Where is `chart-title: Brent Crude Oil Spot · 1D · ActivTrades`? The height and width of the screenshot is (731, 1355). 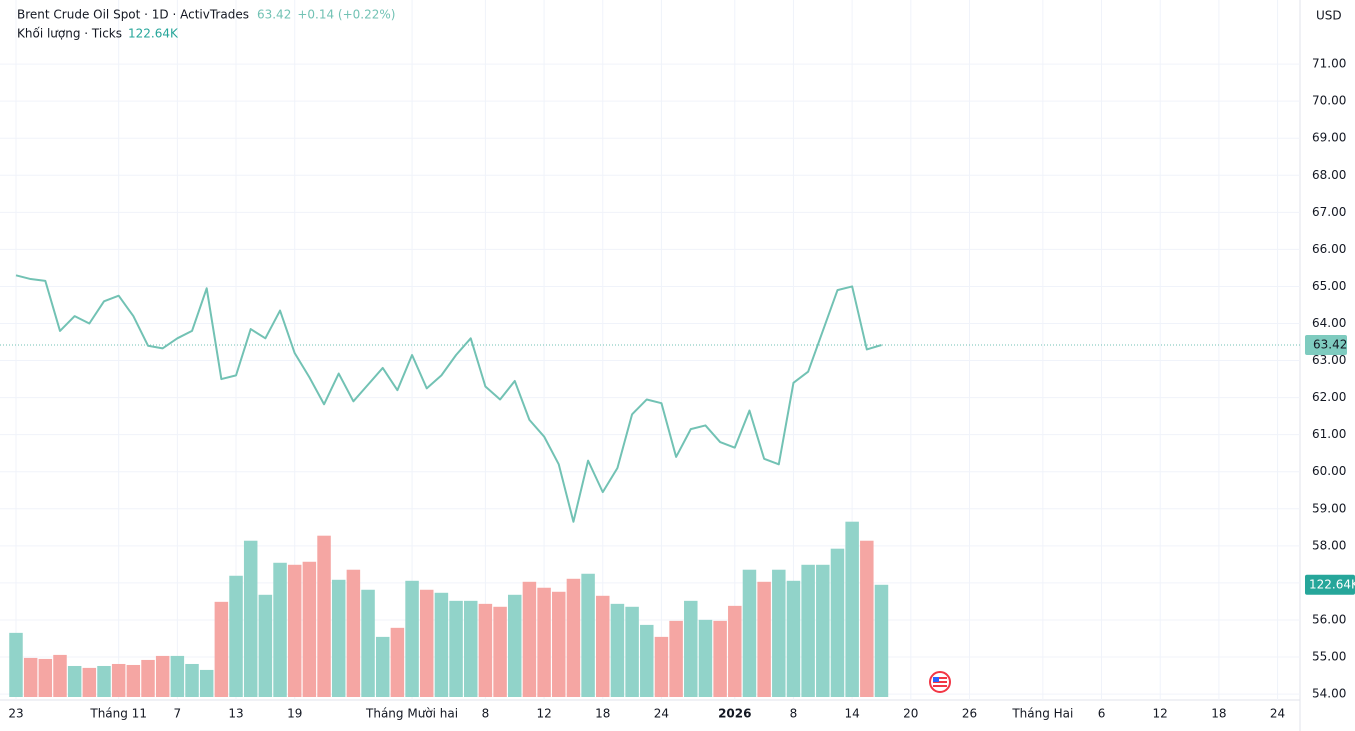
chart-title: Brent Crude Oil Spot · 1D · ActivTrades is located at coordinates (133, 15).